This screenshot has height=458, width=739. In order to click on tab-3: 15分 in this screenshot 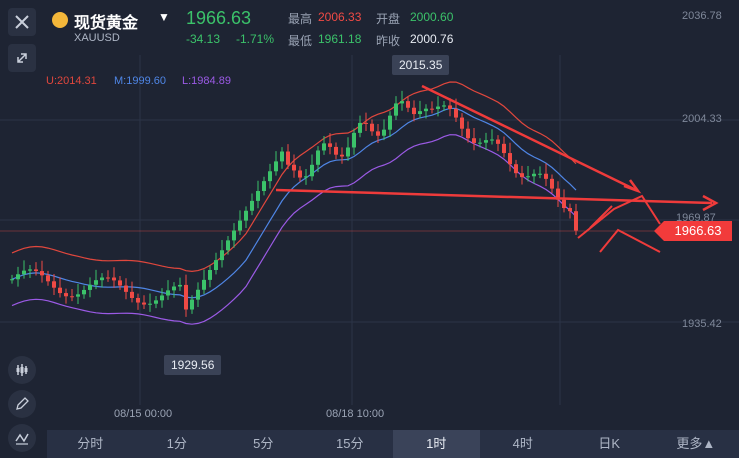, I will do `click(350, 443)`.